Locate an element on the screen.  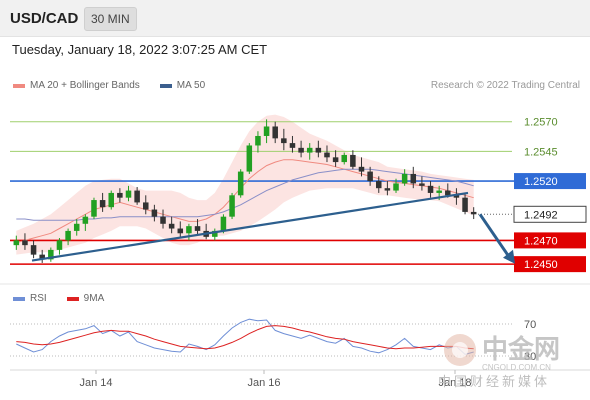
ma50-swatch is located at coordinates (165, 85).